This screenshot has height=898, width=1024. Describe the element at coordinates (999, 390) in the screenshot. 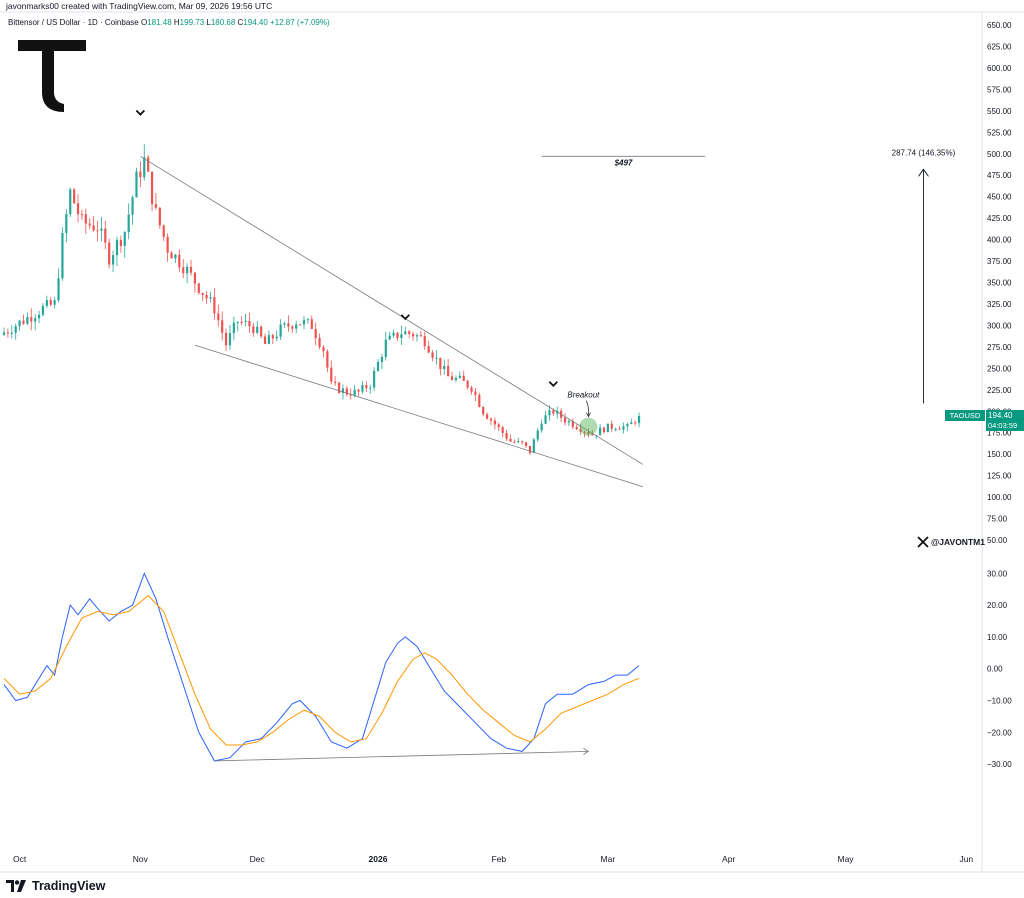

I see `price-tick-label: 225.00` at that location.